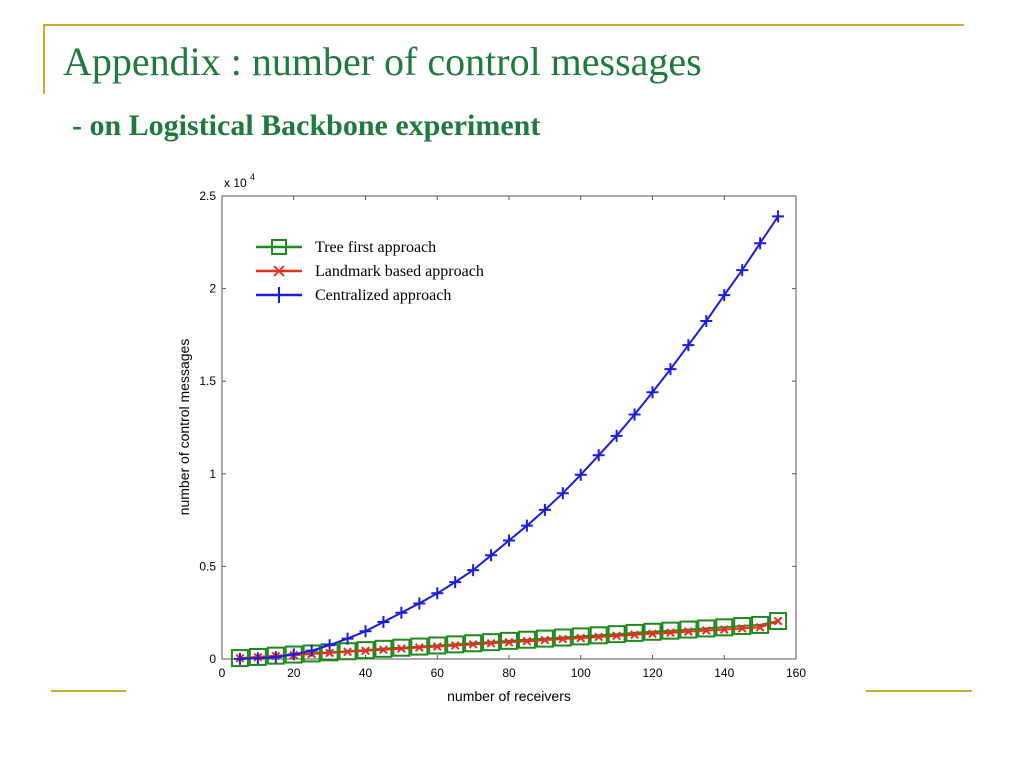 The height and width of the screenshot is (768, 1024). Describe the element at coordinates (919, 691) in the screenshot. I see `bottom-right-rule` at that location.